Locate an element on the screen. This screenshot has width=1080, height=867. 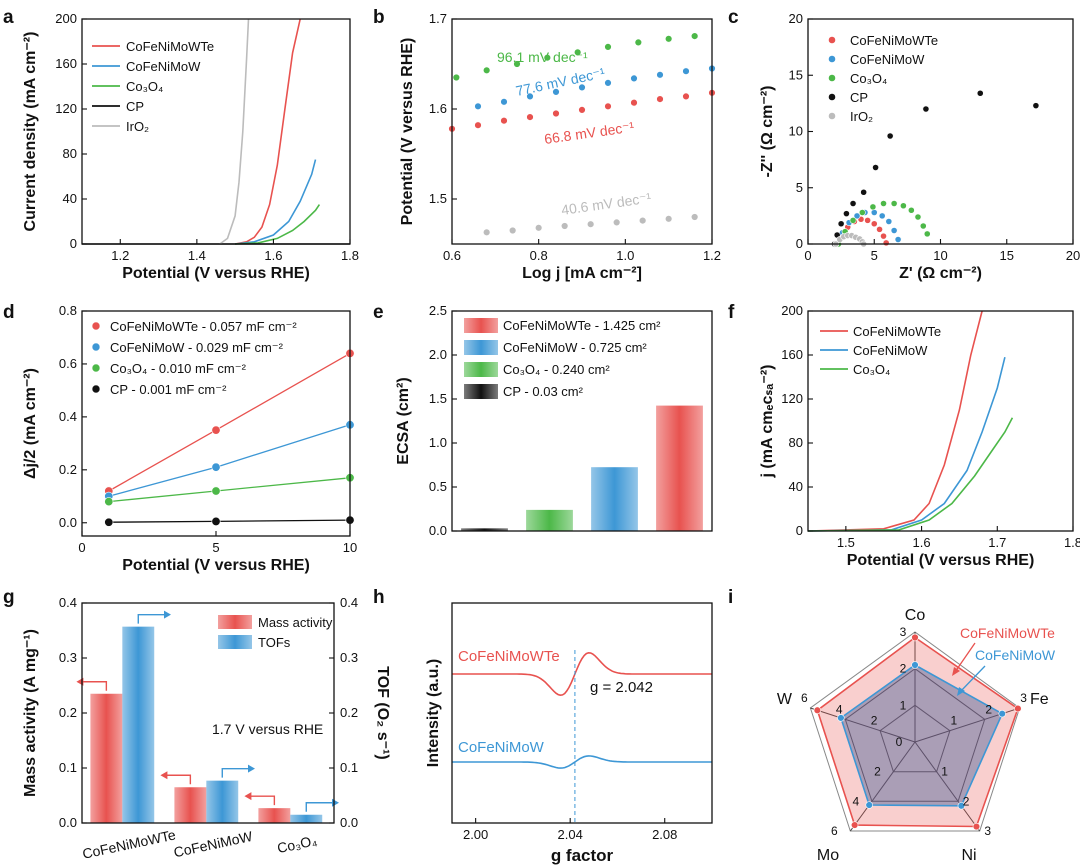
i-tick-label: 3 is located at coordinates (903, 632).